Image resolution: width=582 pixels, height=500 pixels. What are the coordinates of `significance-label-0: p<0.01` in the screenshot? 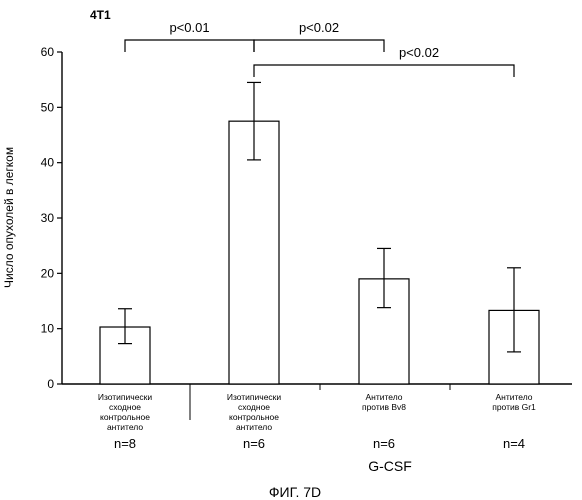 It's located at (189, 27).